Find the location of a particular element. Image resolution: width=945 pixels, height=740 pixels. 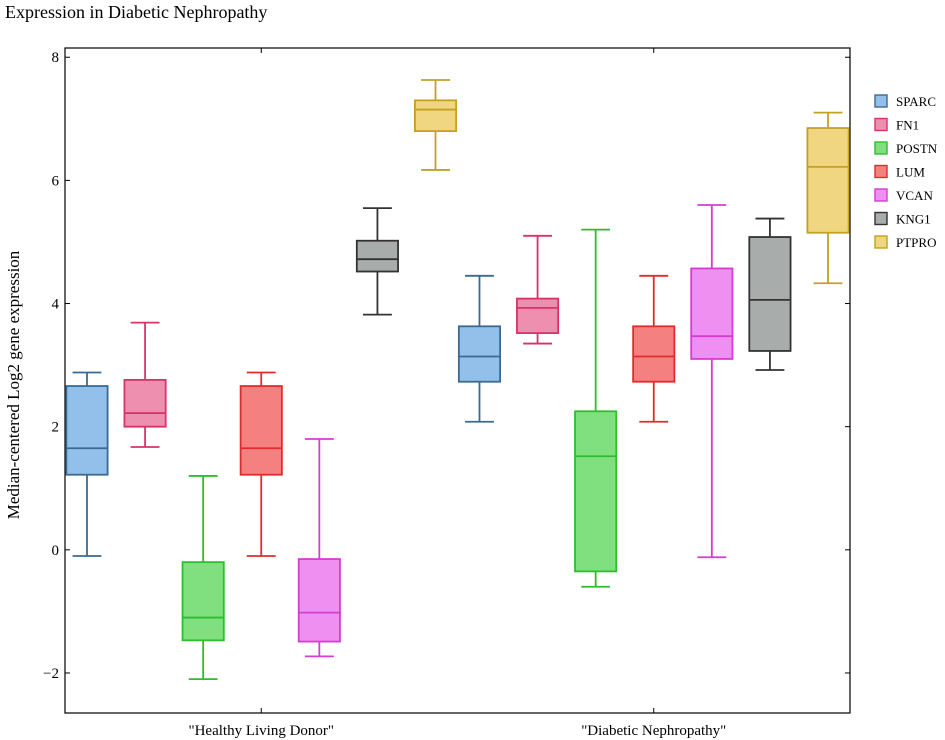

y-tick-label: 6 is located at coordinates (56, 181).